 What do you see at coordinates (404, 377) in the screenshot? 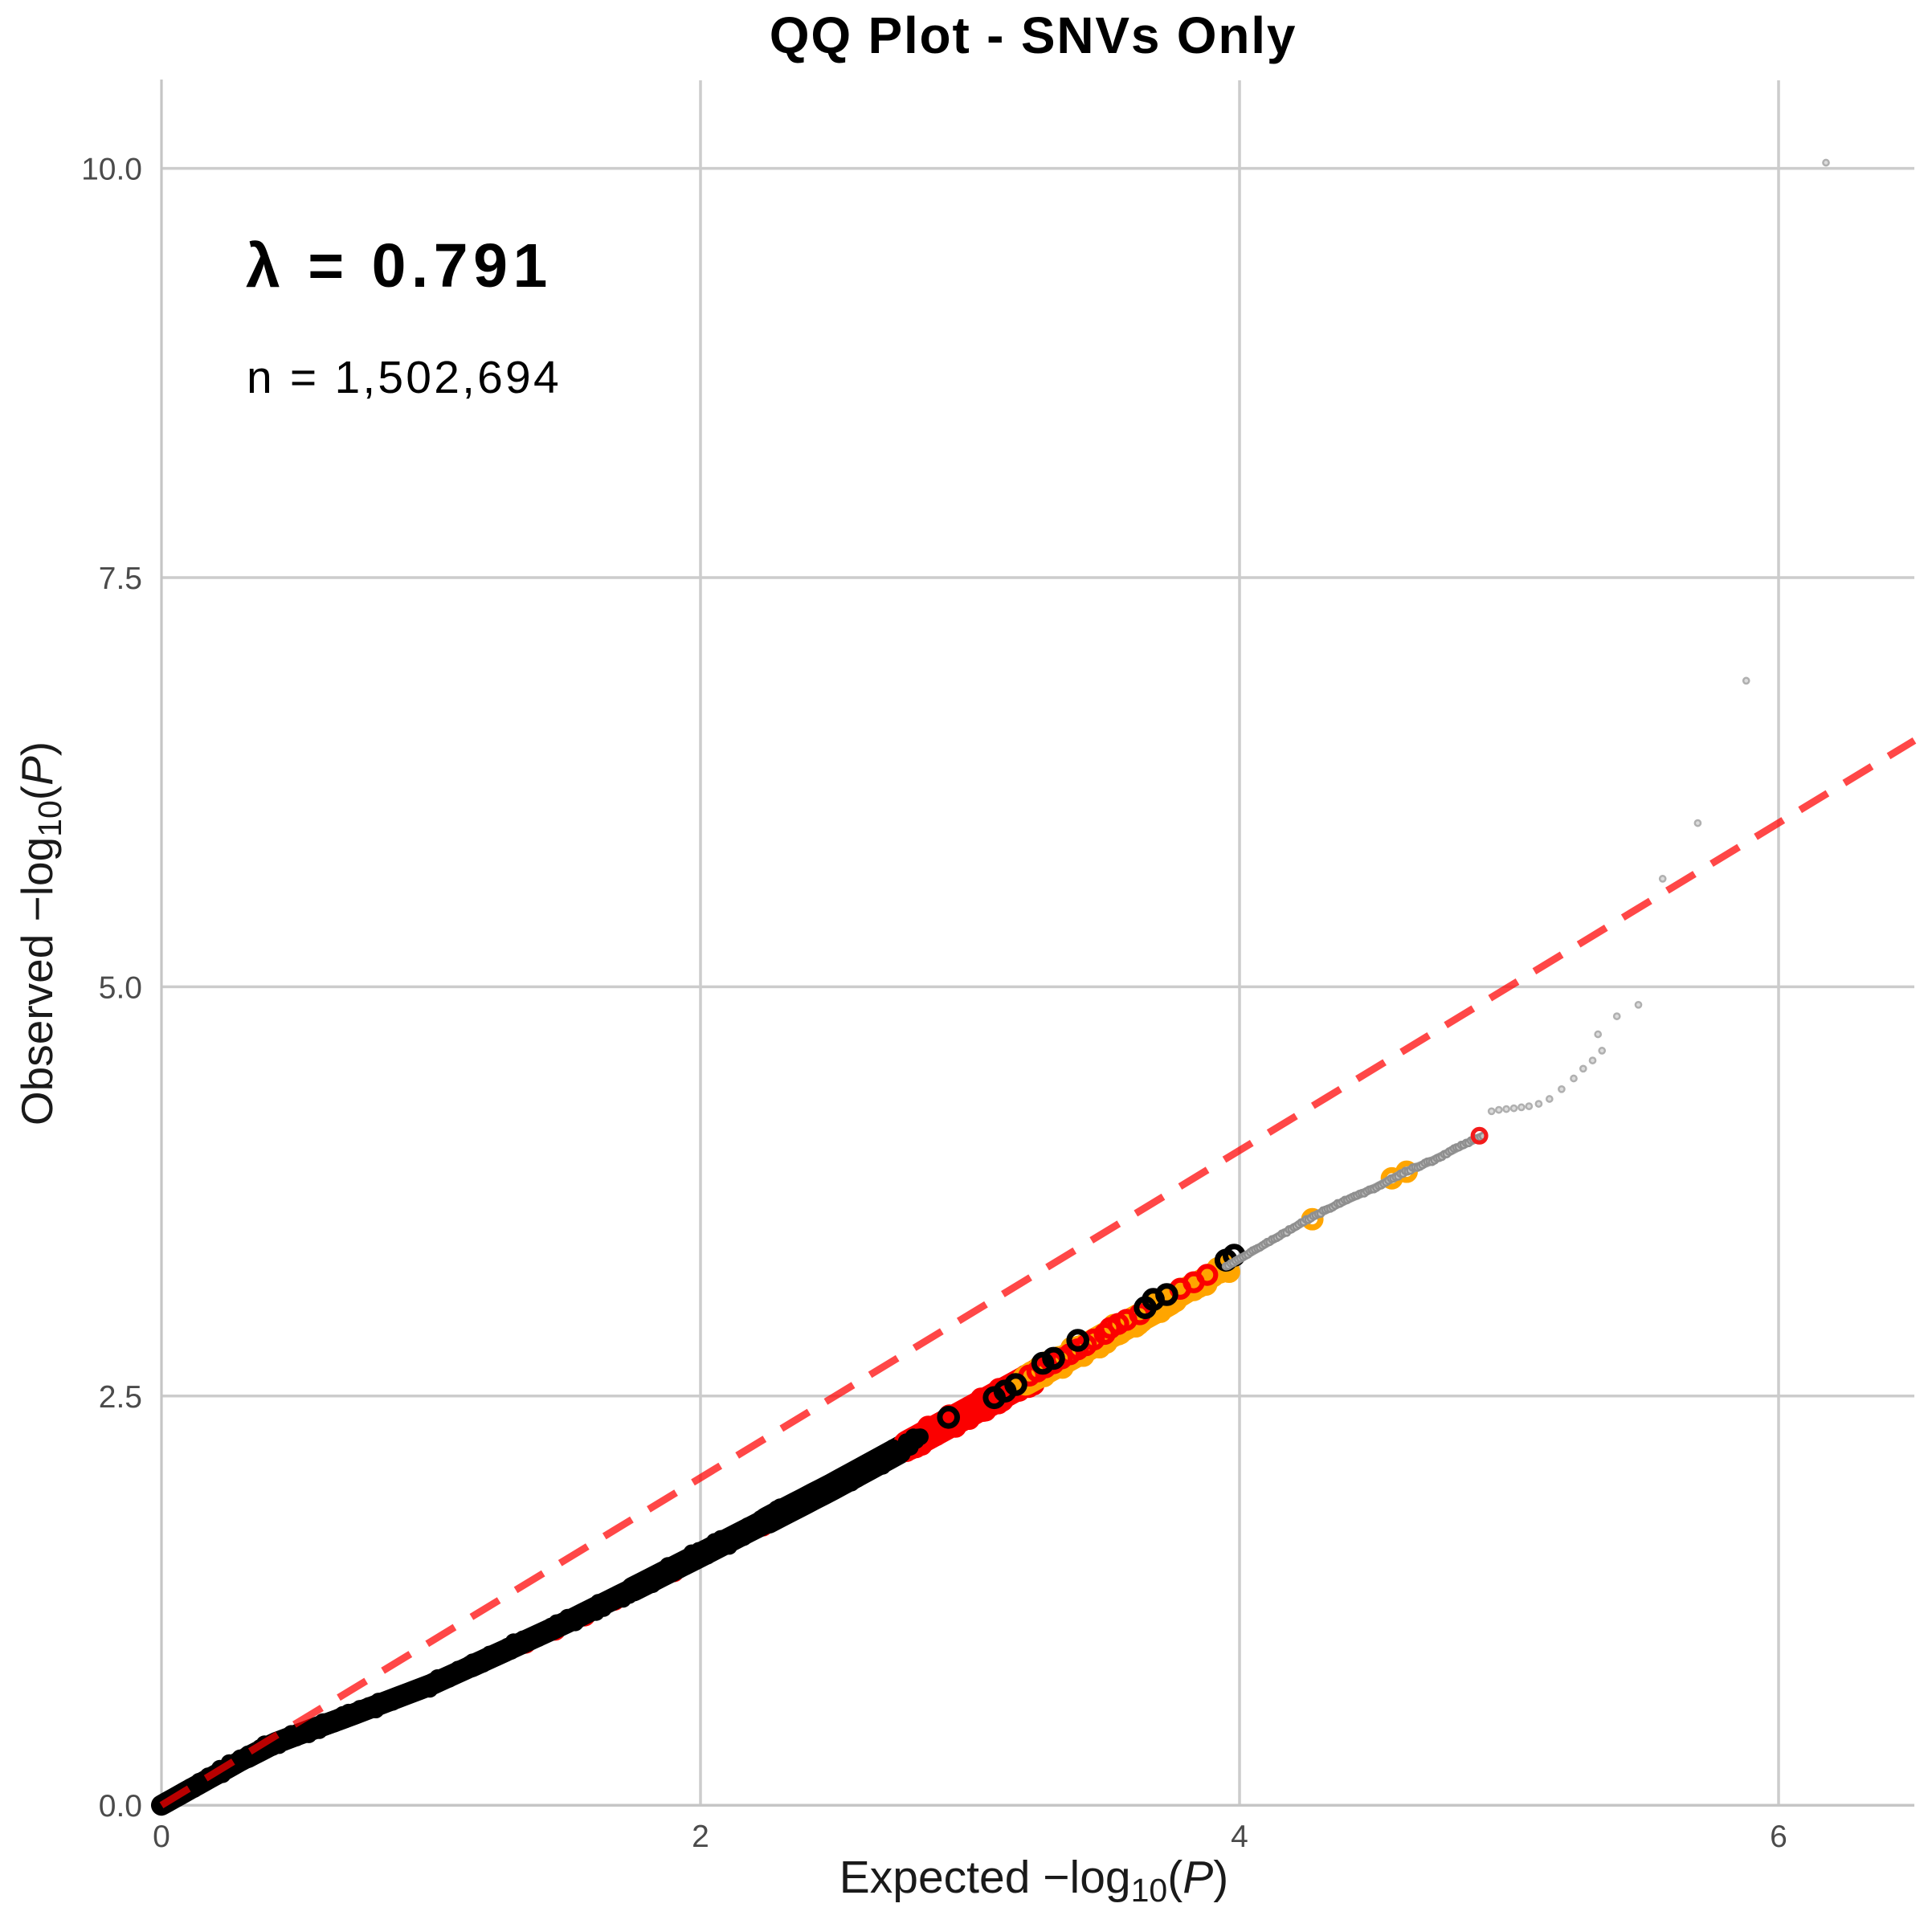
I see `svg-text: n = 1,502,694` at bounding box center [404, 377].